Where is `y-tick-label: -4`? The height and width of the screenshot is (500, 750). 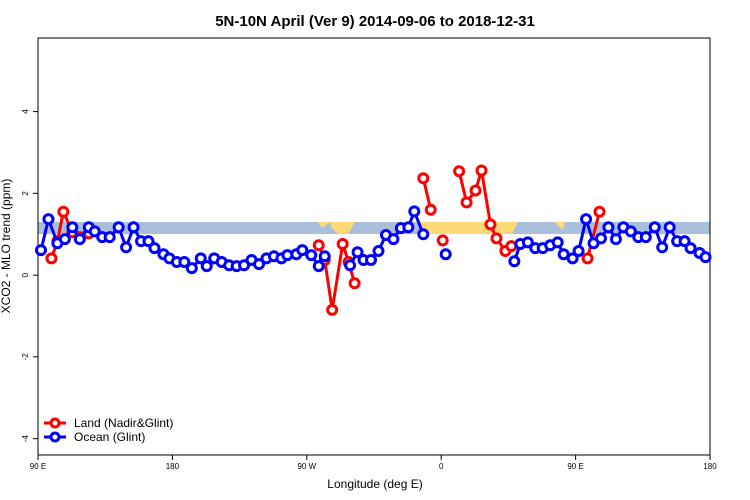
y-tick-label: -4 is located at coordinates (25, 439).